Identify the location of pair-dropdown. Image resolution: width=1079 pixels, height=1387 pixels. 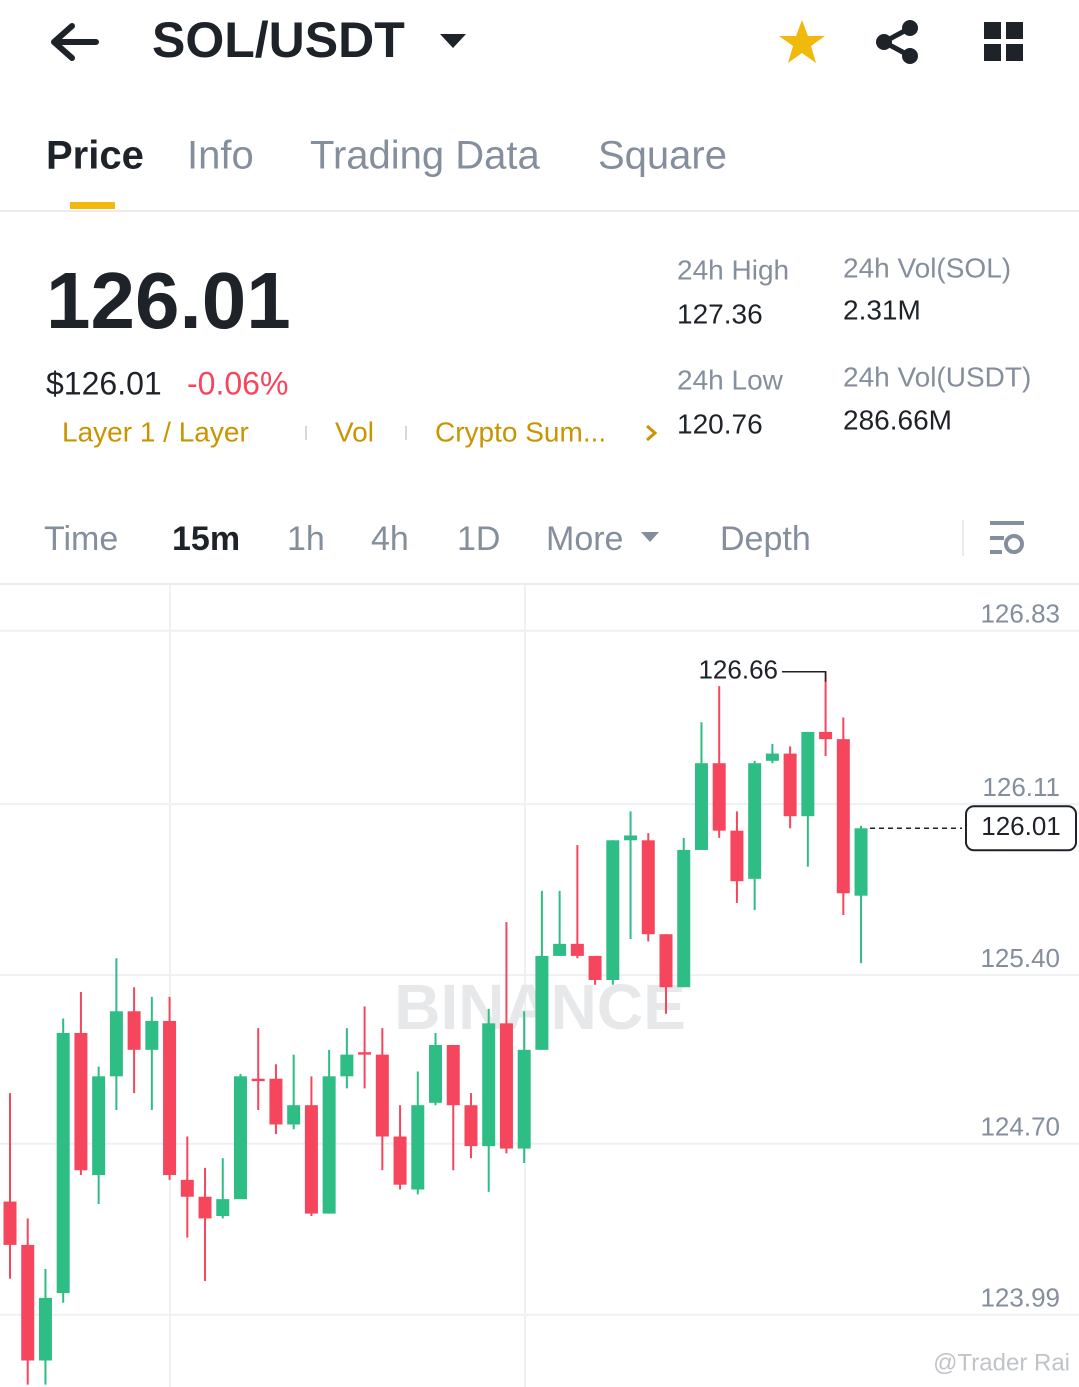
(453, 41).